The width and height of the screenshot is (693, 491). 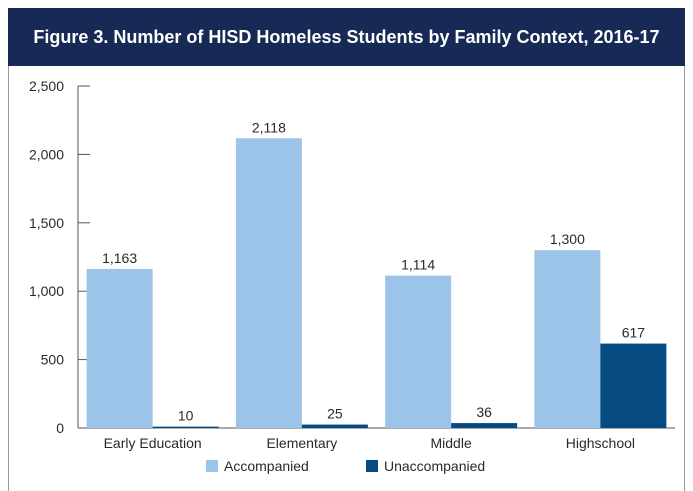 I want to click on data-label: 1,114, so click(x=418, y=265).